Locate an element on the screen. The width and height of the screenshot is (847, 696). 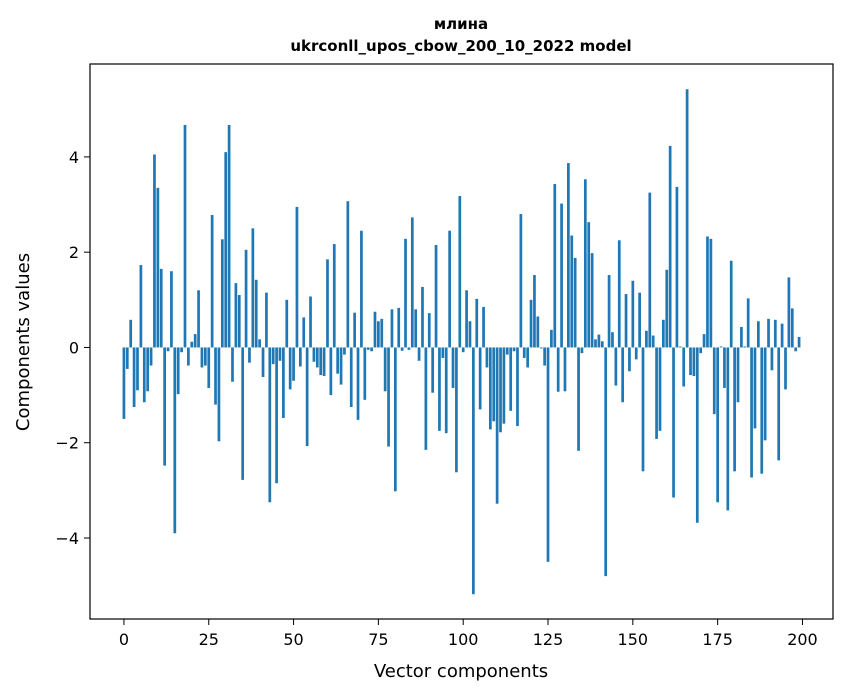
x-tick-label: 25 is located at coordinates (209, 639).